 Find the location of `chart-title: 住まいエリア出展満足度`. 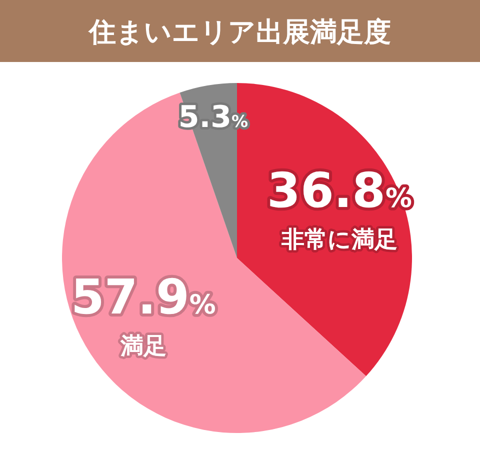

chart-title: 住まいエリア出展満足度 is located at coordinates (239, 32).